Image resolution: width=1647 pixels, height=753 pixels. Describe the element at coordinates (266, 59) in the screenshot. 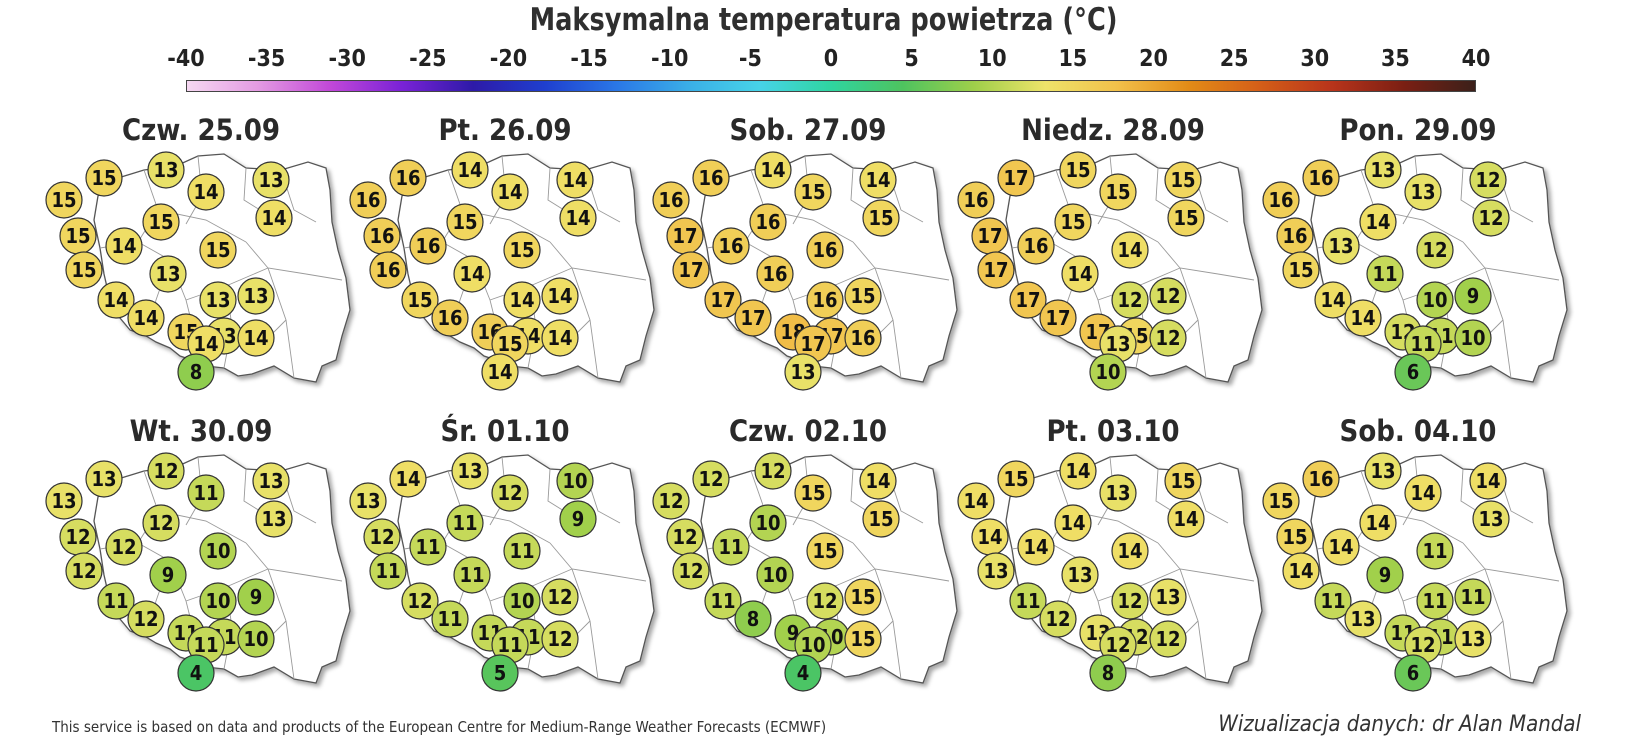

I see `scale-tick-label: -35` at that location.